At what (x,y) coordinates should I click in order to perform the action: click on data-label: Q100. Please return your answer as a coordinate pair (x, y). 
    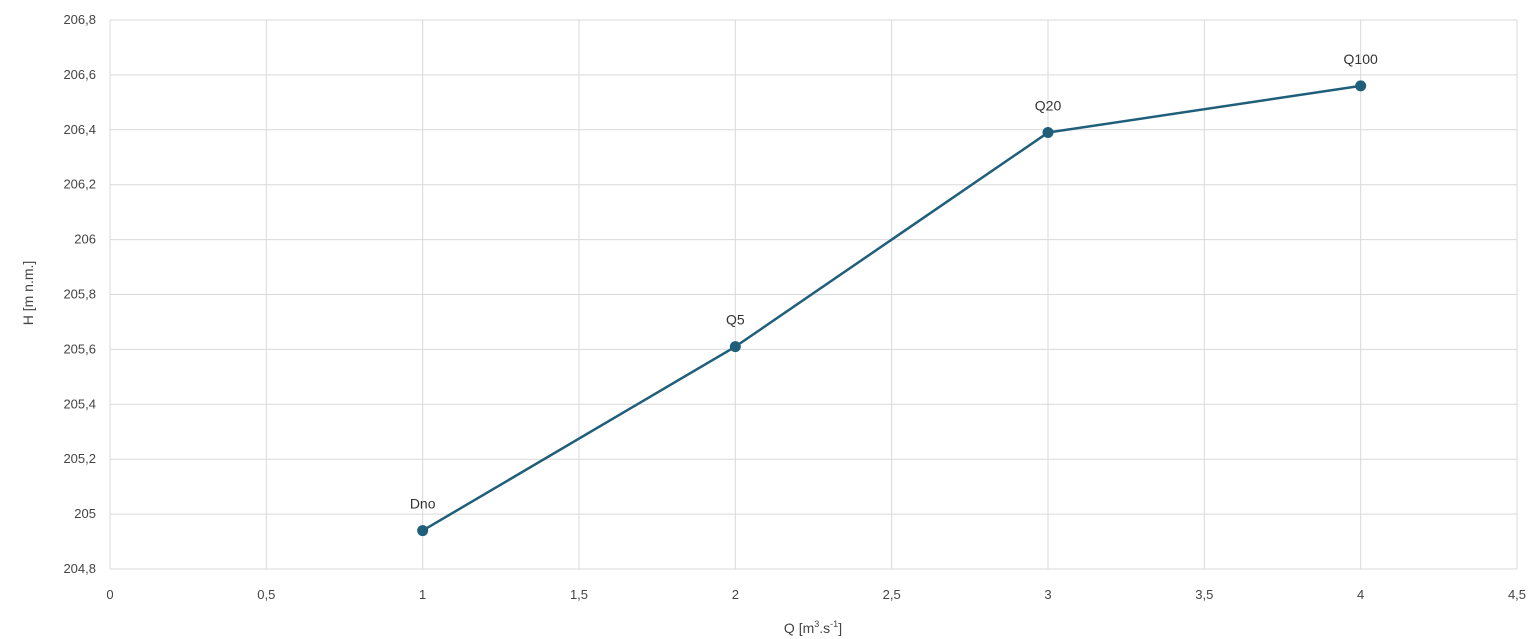
    Looking at the image, I should click on (1361, 59).